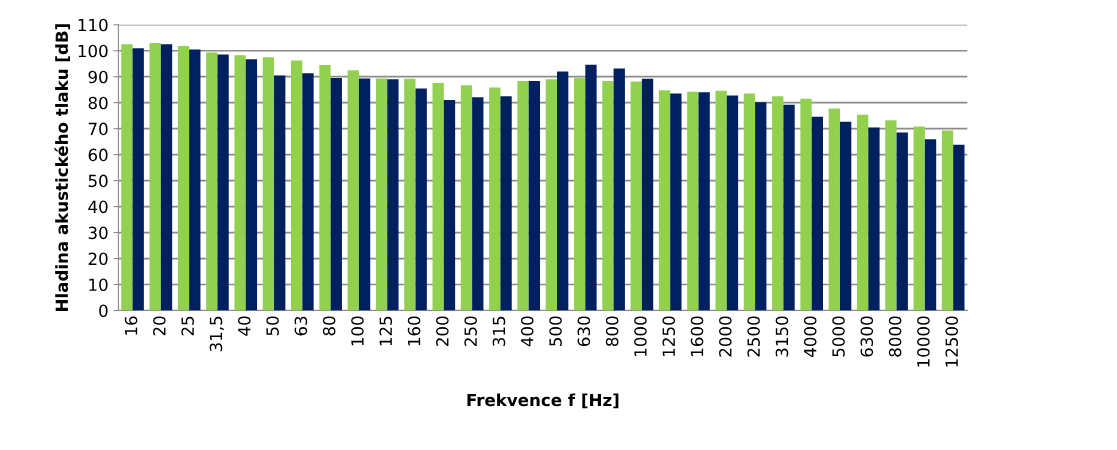 The width and height of the screenshot is (1117, 450). I want to click on x-tick-label: 200, so click(442, 331).